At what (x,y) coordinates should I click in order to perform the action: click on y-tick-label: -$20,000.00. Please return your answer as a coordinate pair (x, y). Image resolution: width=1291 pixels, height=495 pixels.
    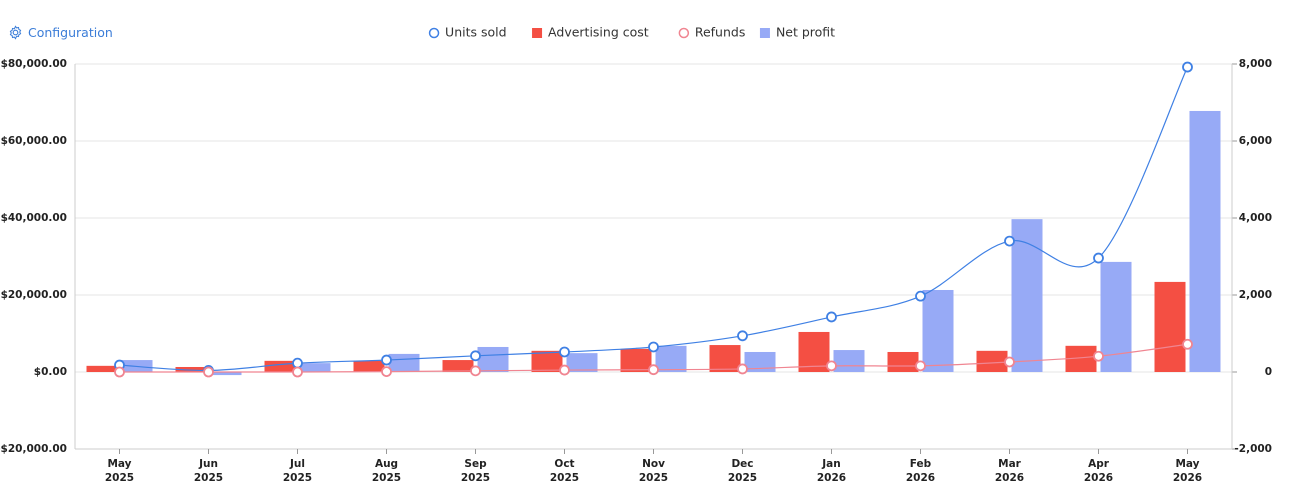
    Looking at the image, I should click on (33, 449).